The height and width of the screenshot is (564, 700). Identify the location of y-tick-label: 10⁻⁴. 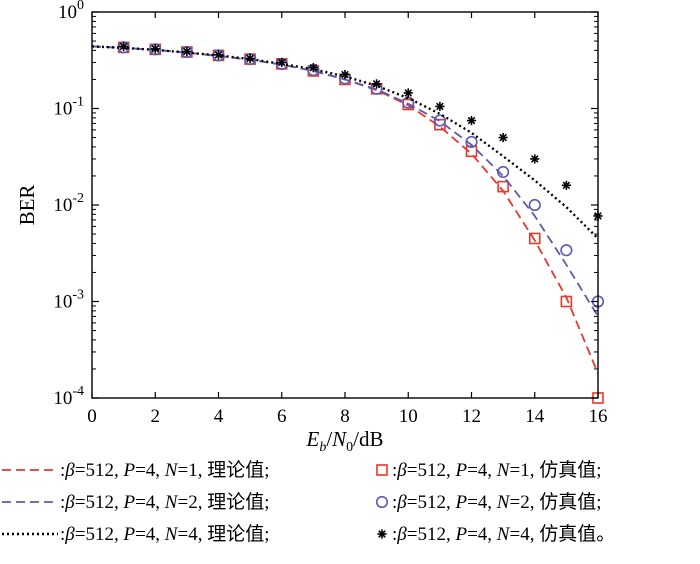
(68, 396).